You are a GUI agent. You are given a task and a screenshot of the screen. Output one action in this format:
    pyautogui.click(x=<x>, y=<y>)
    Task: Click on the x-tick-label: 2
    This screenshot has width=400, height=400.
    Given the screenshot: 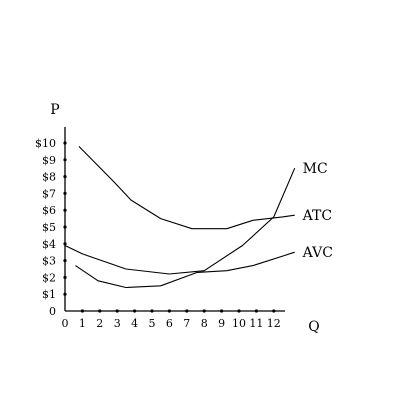 What is the action you would take?
    pyautogui.click(x=99, y=323)
    